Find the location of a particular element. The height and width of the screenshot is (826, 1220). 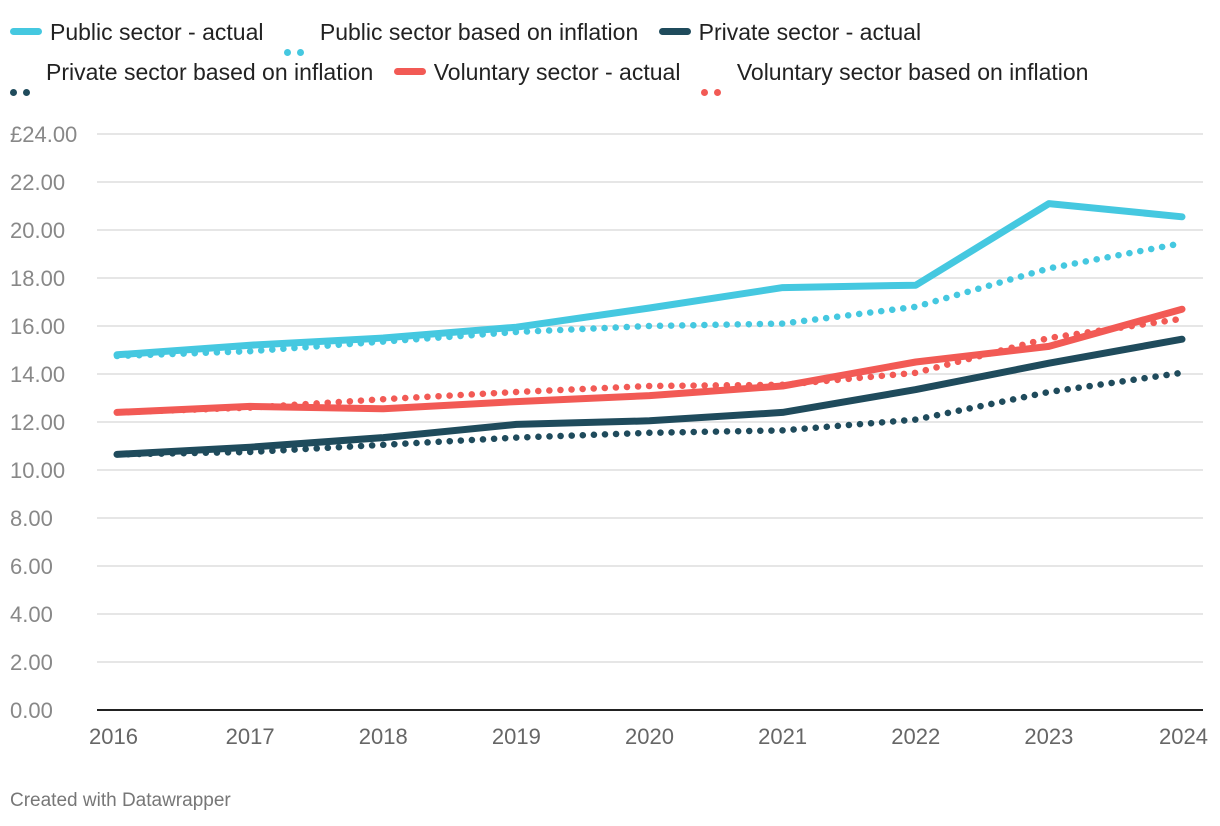

legend-item-voluntary-actual: Voluntary sector - actual is located at coordinates (537, 72).